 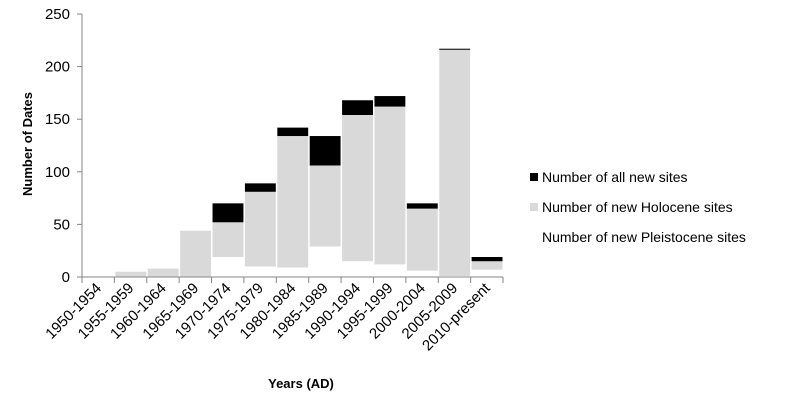 I want to click on y-tick-label: 150, so click(x=57, y=119).